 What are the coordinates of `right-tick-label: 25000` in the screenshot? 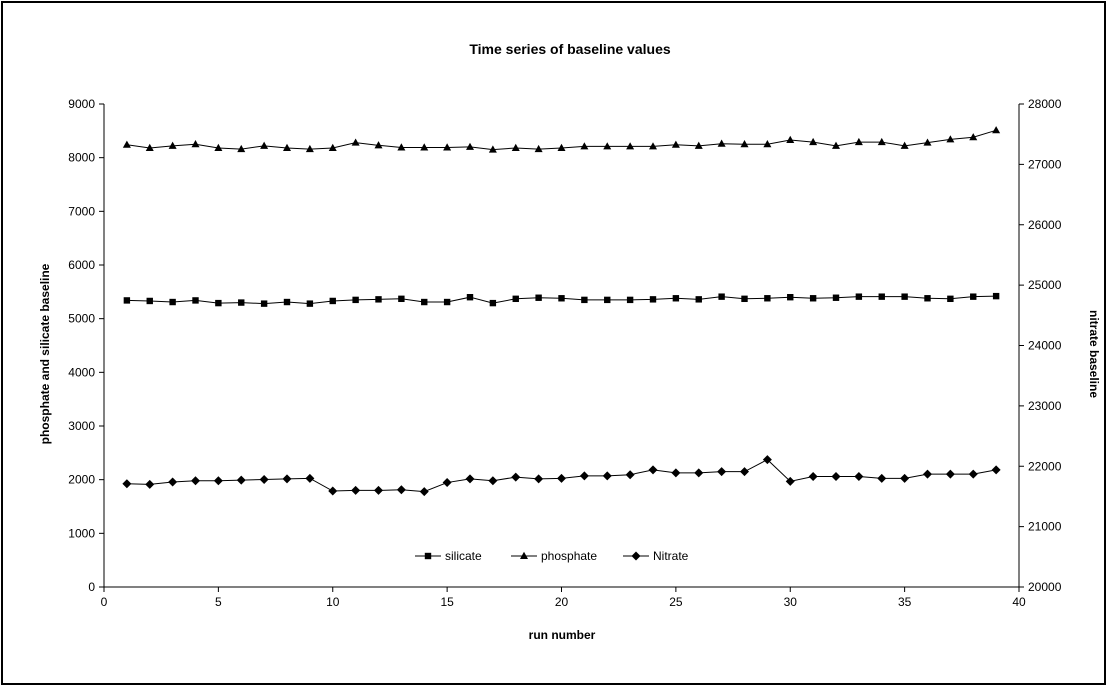 It's located at (1045, 285).